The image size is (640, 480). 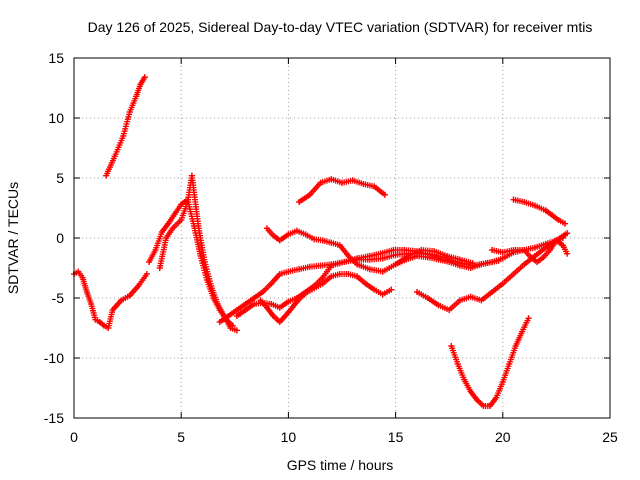 I want to click on x-tick-label: 20, so click(x=503, y=437).